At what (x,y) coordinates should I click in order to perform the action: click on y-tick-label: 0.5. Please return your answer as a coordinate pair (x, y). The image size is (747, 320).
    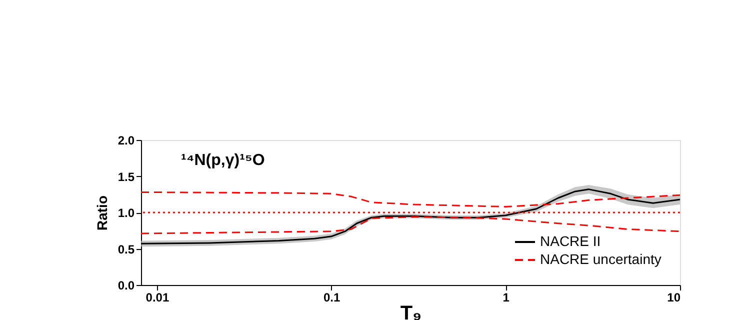
    Looking at the image, I should click on (126, 249).